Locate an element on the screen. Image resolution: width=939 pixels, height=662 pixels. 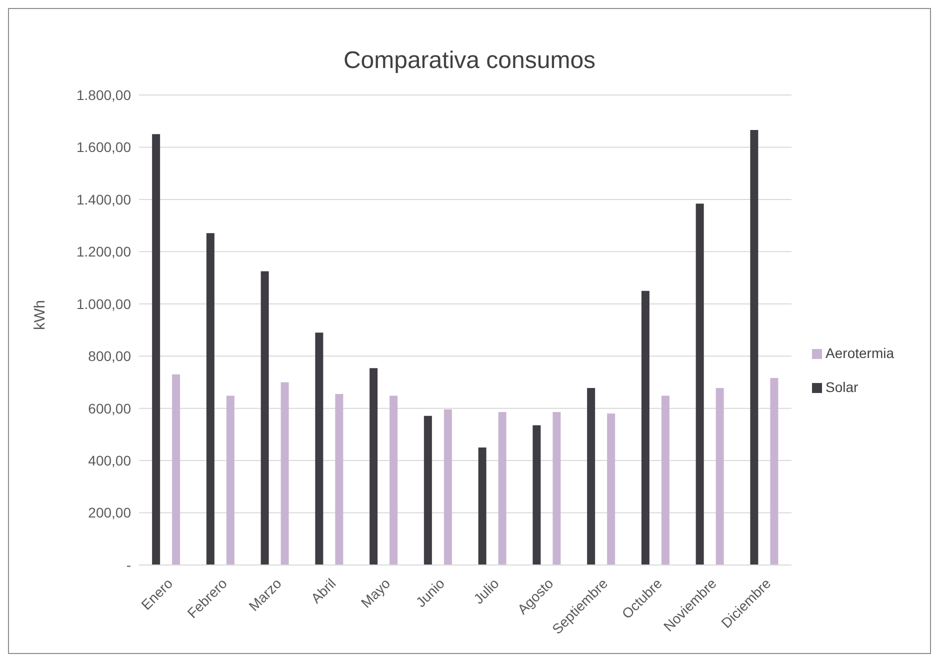
chart-title: Comparativa consumos is located at coordinates (469, 61).